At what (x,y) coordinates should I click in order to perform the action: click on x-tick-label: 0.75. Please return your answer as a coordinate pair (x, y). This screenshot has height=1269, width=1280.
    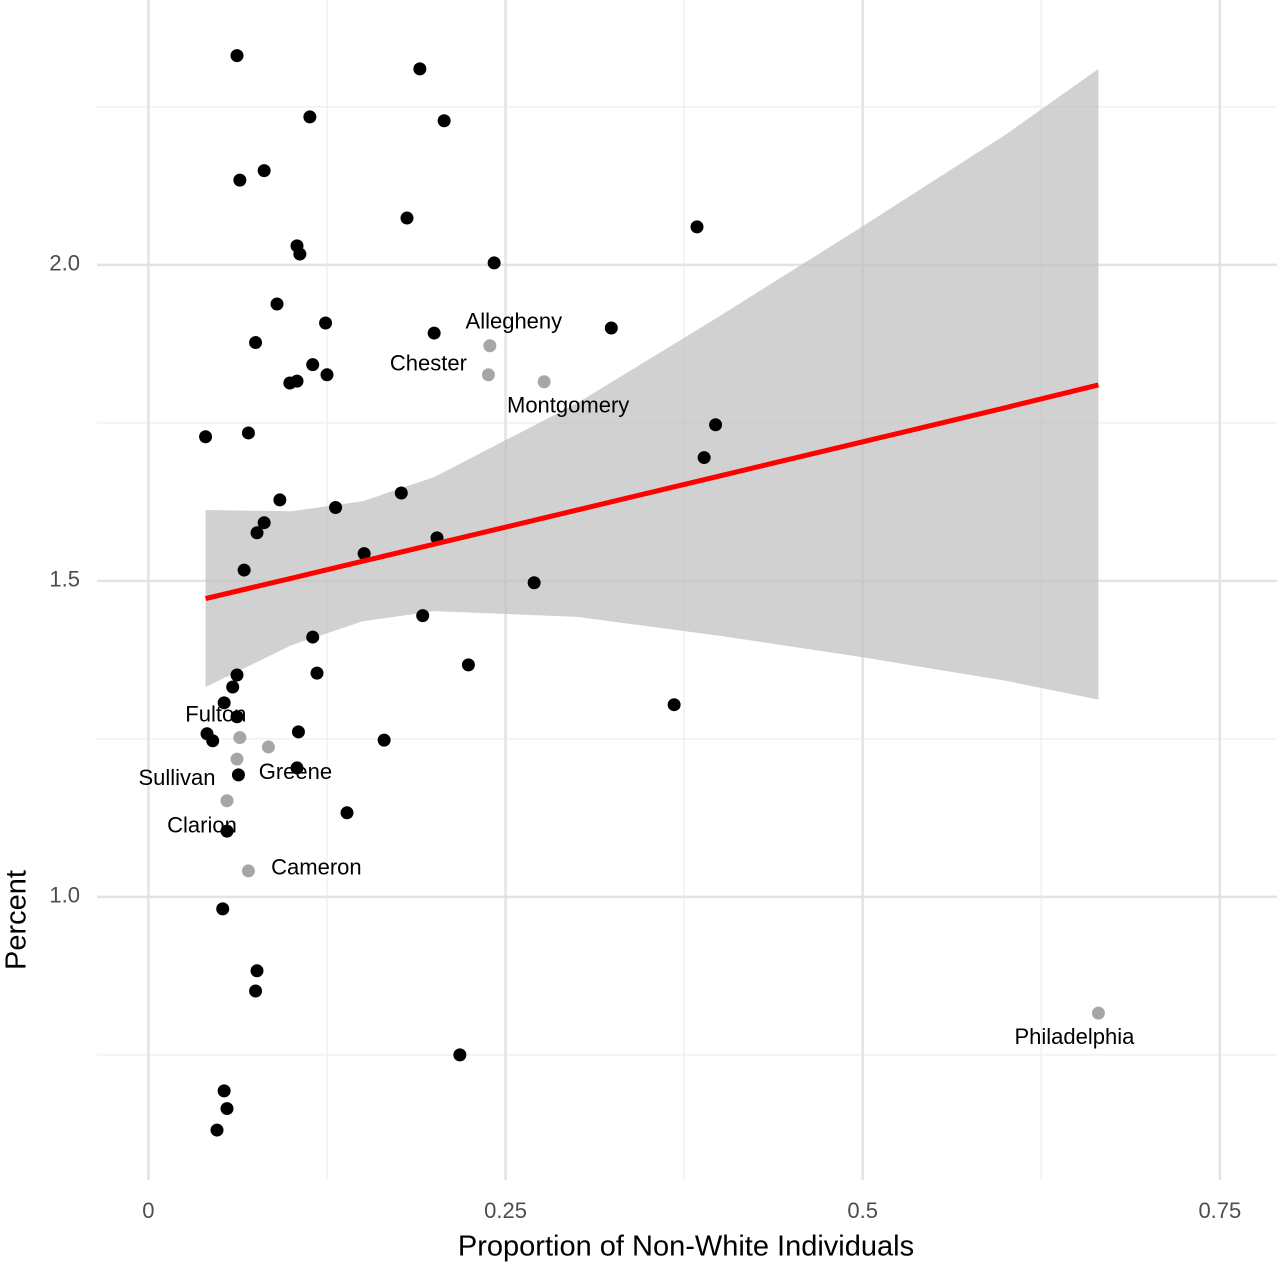
    Looking at the image, I should click on (1219, 1210).